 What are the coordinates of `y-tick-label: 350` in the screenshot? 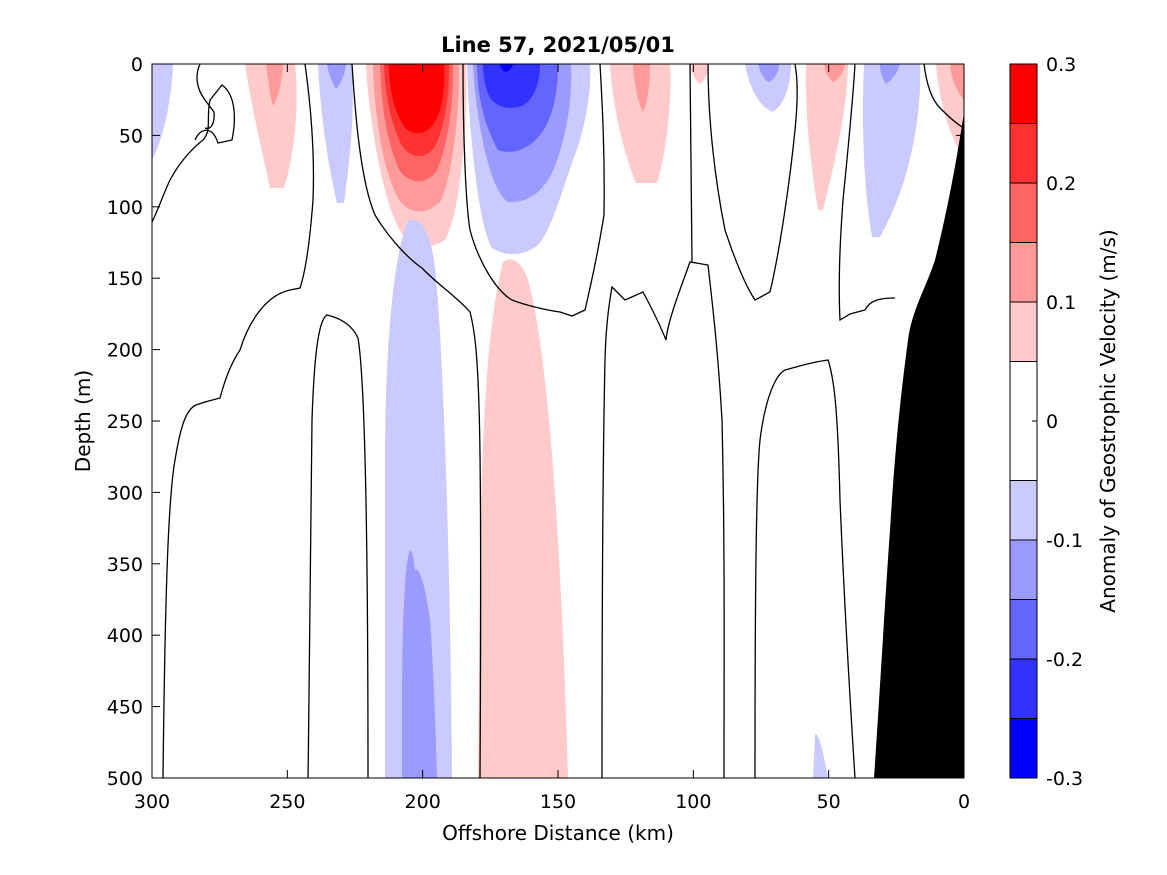 It's located at (125, 565).